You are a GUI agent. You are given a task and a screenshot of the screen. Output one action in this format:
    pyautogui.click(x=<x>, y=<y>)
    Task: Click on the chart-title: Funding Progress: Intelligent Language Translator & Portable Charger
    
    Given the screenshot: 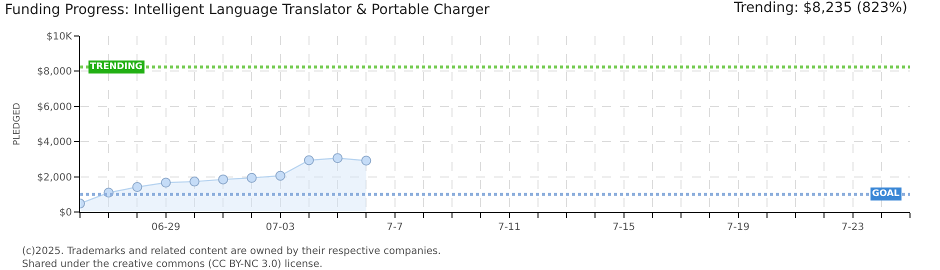 What is the action you would take?
    pyautogui.click(x=247, y=10)
    